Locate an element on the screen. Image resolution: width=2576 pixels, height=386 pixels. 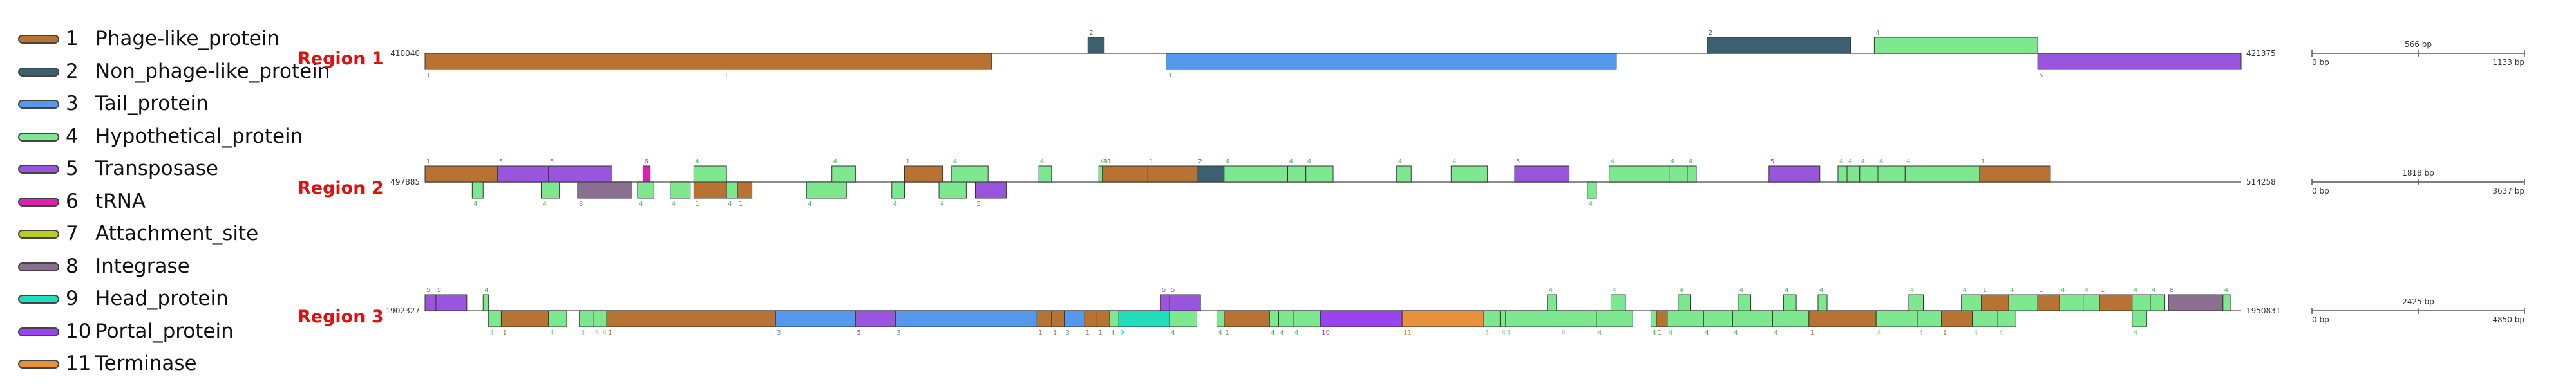
legend-item: 10 Portal_protein is located at coordinates (181, 334).